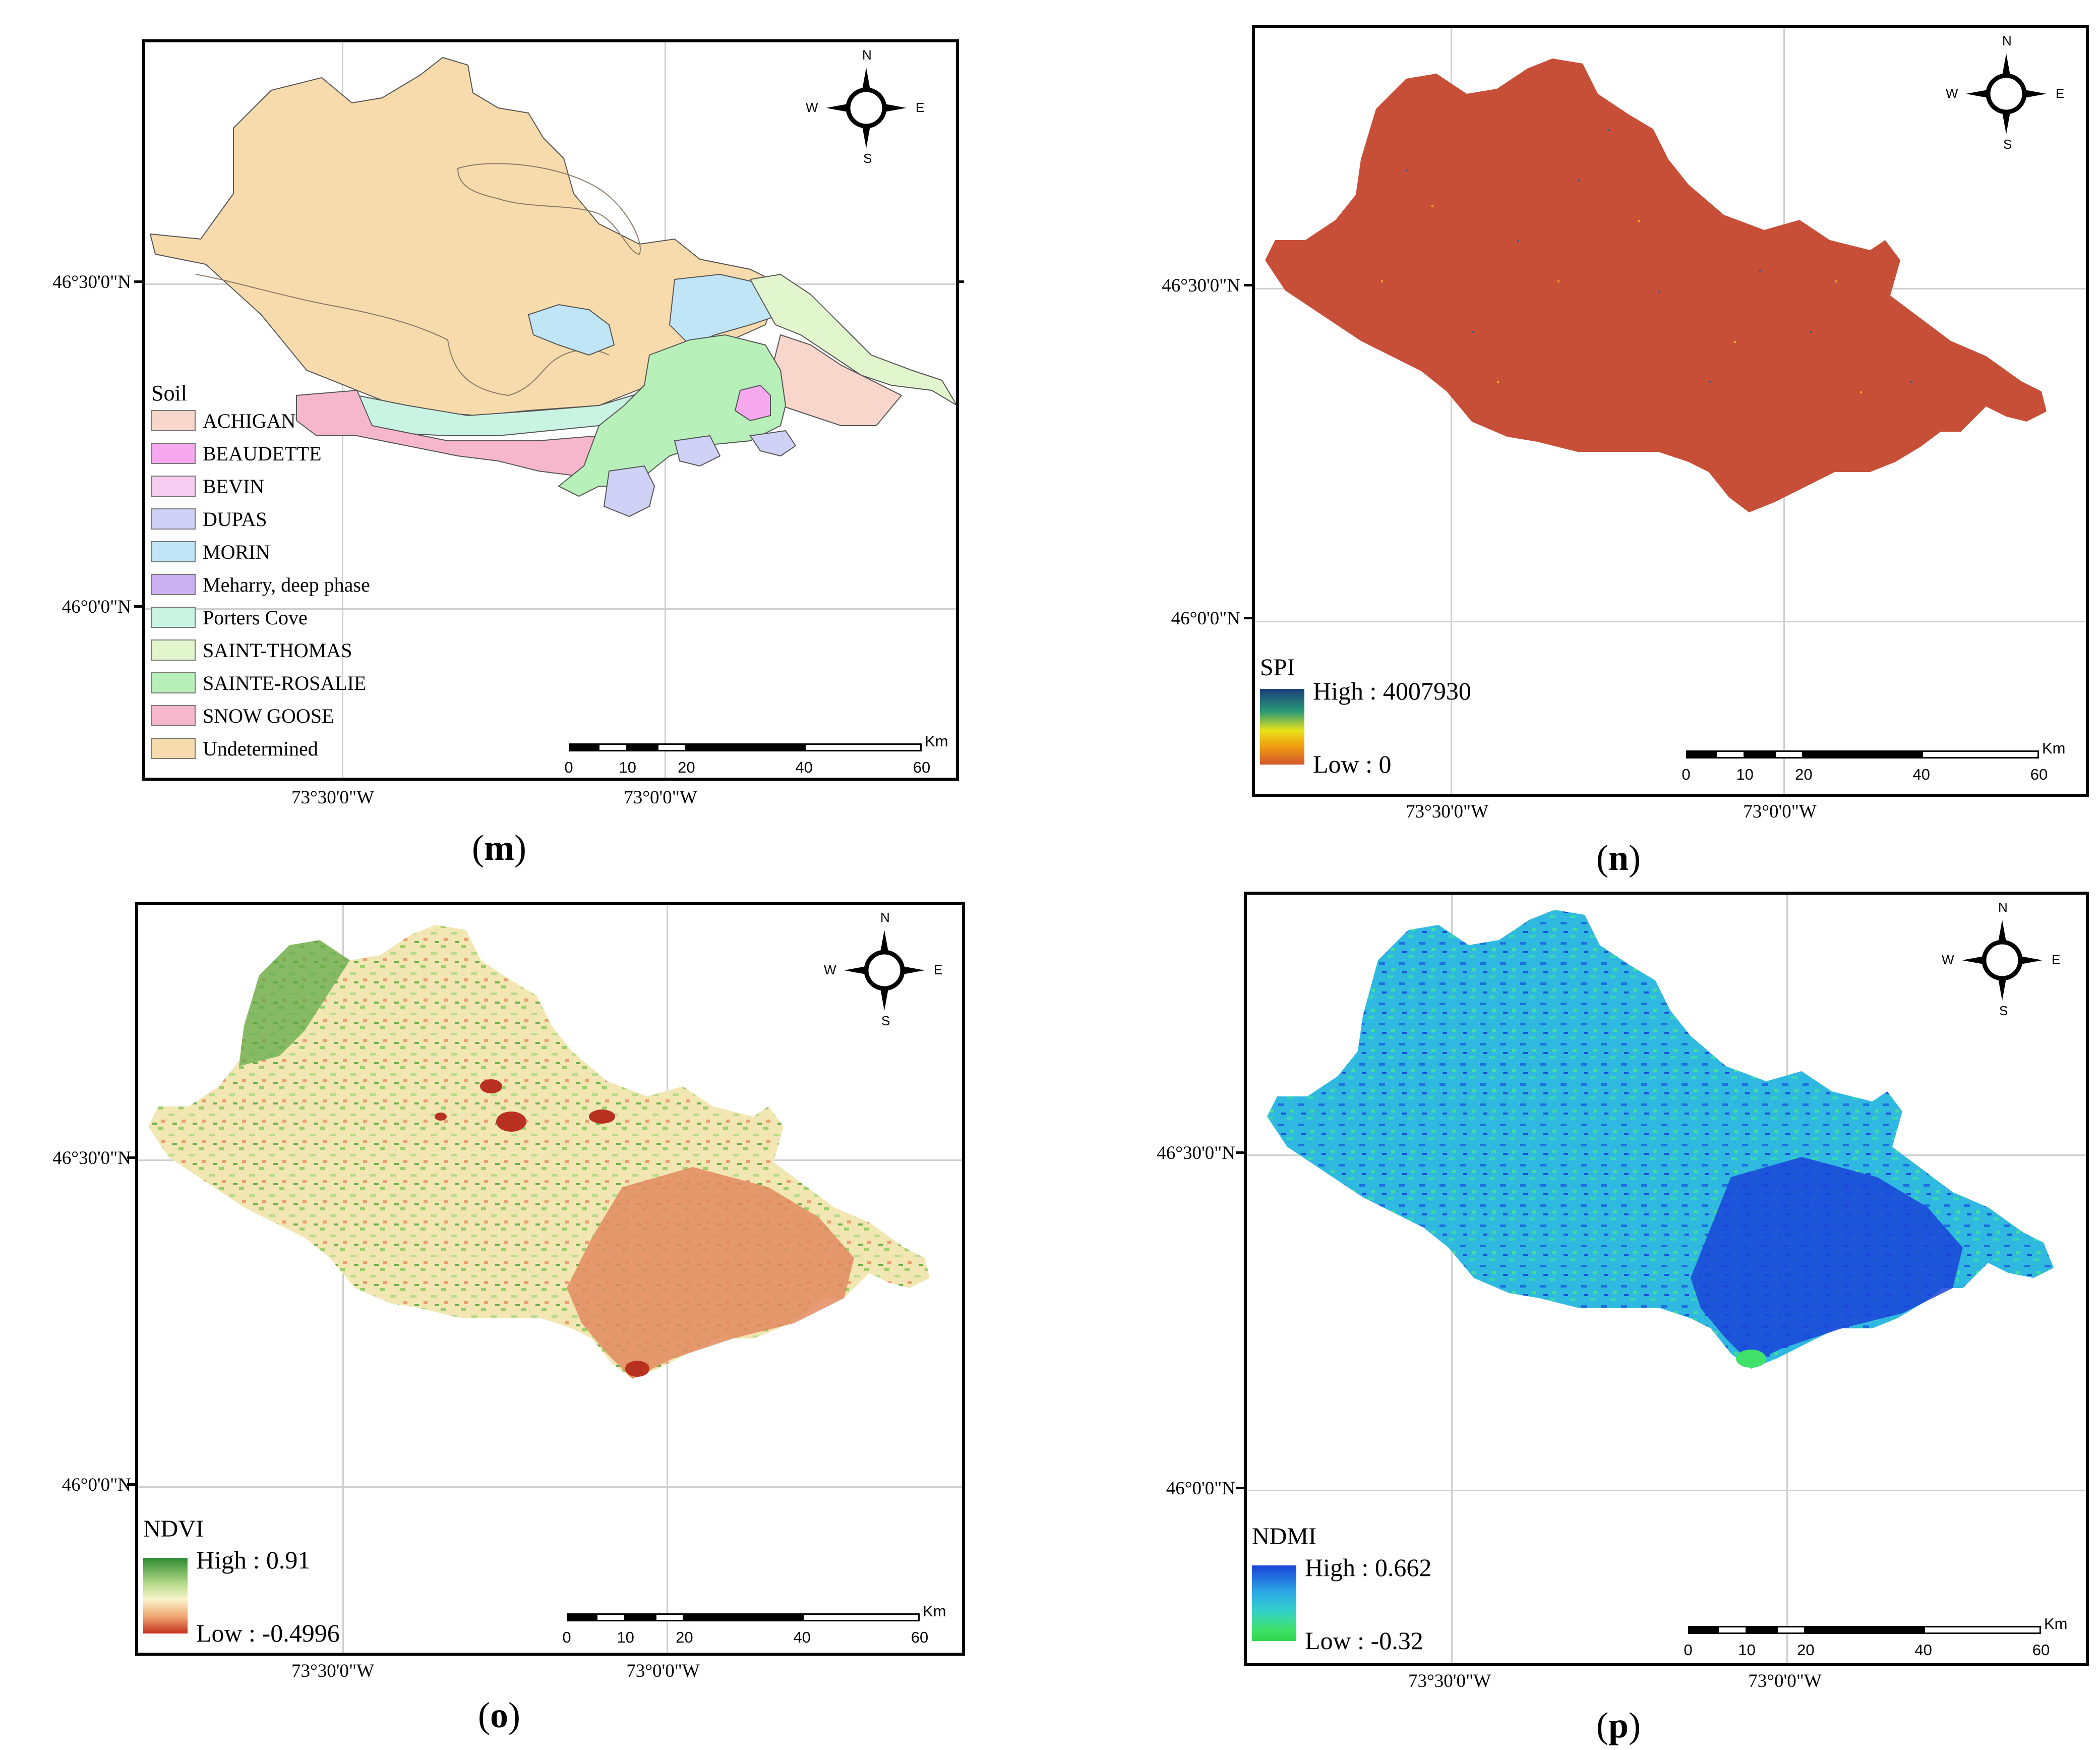  Describe the element at coordinates (752, 403) in the screenshot. I see `soil-region-beaudette` at that location.